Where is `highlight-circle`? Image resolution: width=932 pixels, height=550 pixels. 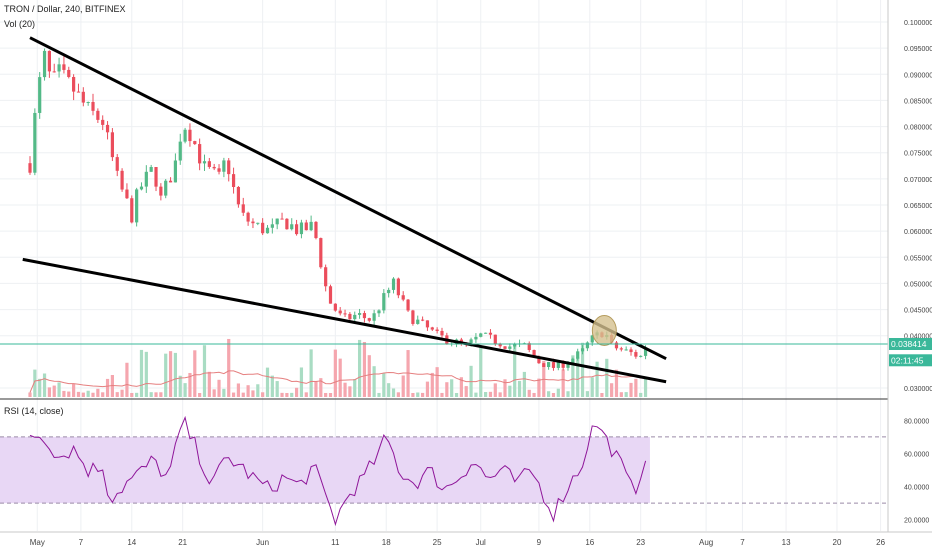
highlight-circle is located at coordinates (604, 330).